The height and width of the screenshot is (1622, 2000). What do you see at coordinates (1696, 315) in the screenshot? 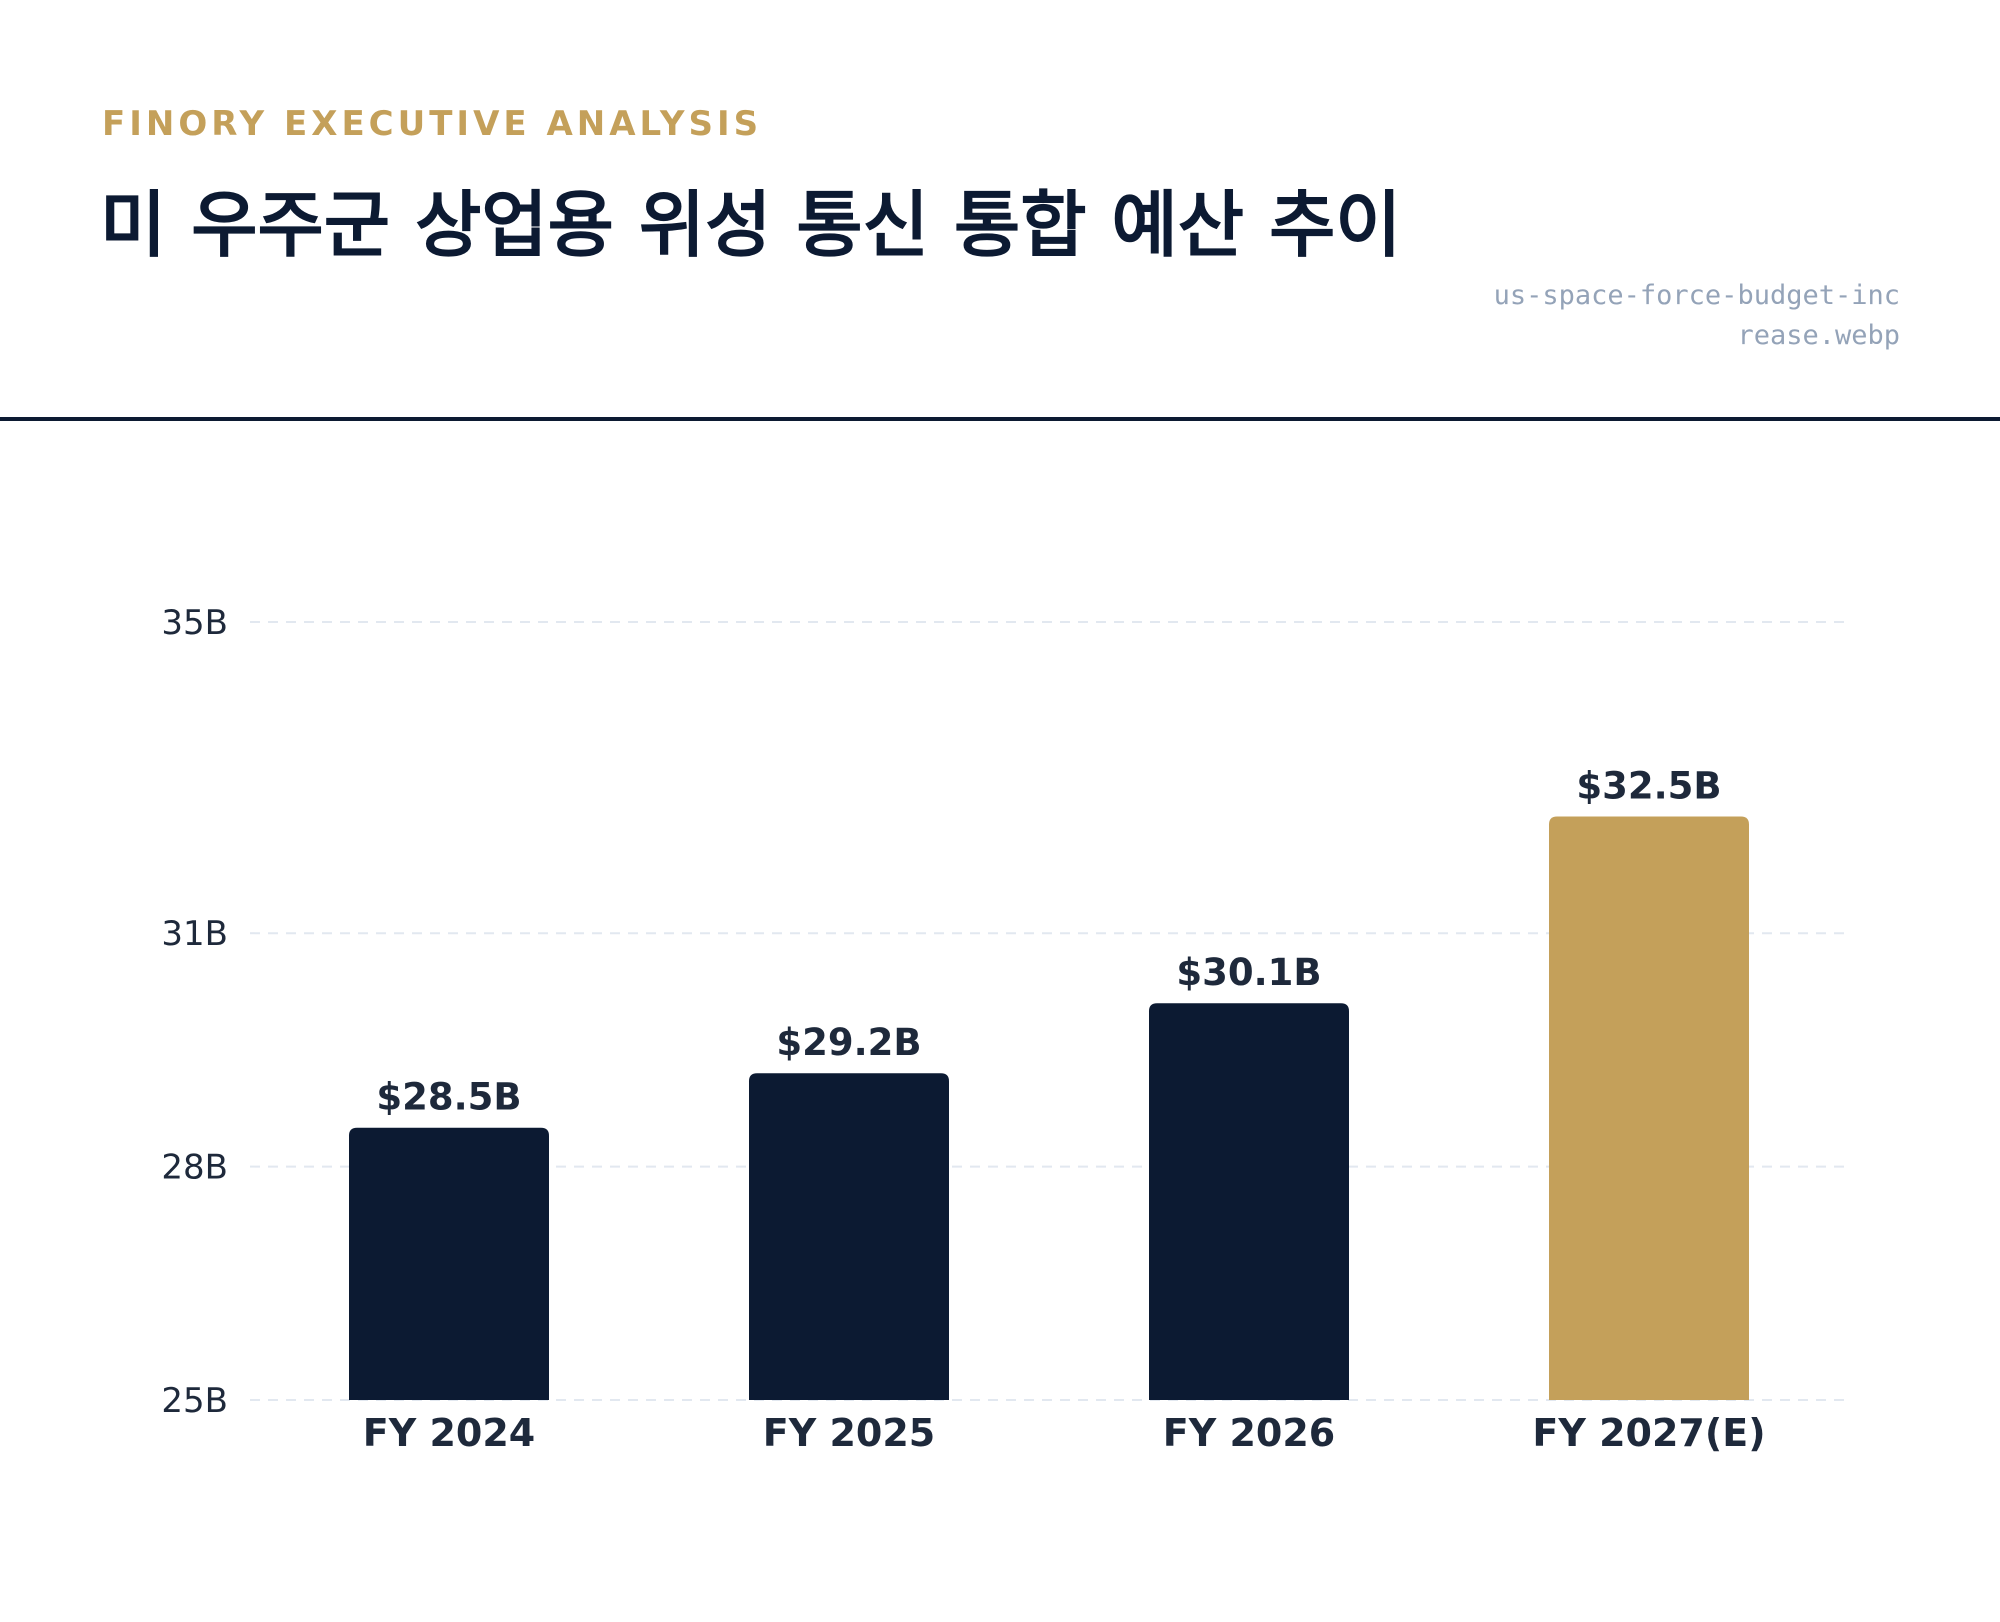
I see `filename-label: us-space-force-budget-increase.webp` at bounding box center [1696, 315].